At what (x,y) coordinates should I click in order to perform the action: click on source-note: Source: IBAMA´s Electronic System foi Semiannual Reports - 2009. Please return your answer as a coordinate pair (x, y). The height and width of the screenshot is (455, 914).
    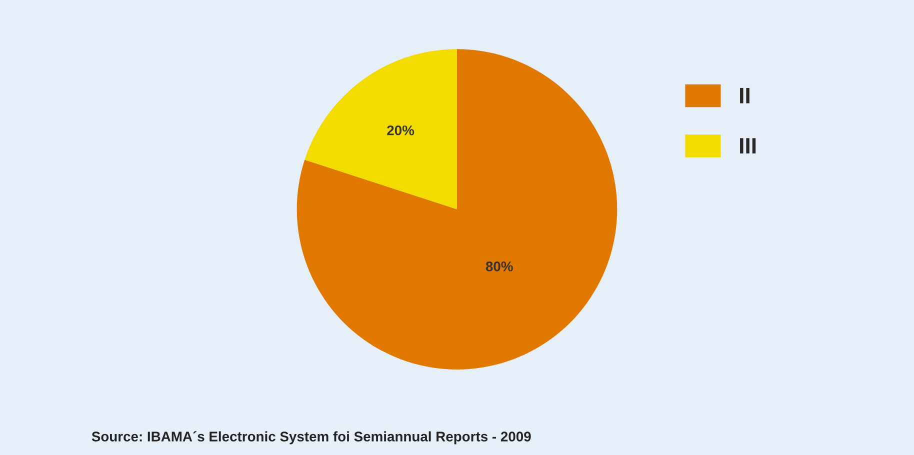
    Looking at the image, I should click on (311, 437).